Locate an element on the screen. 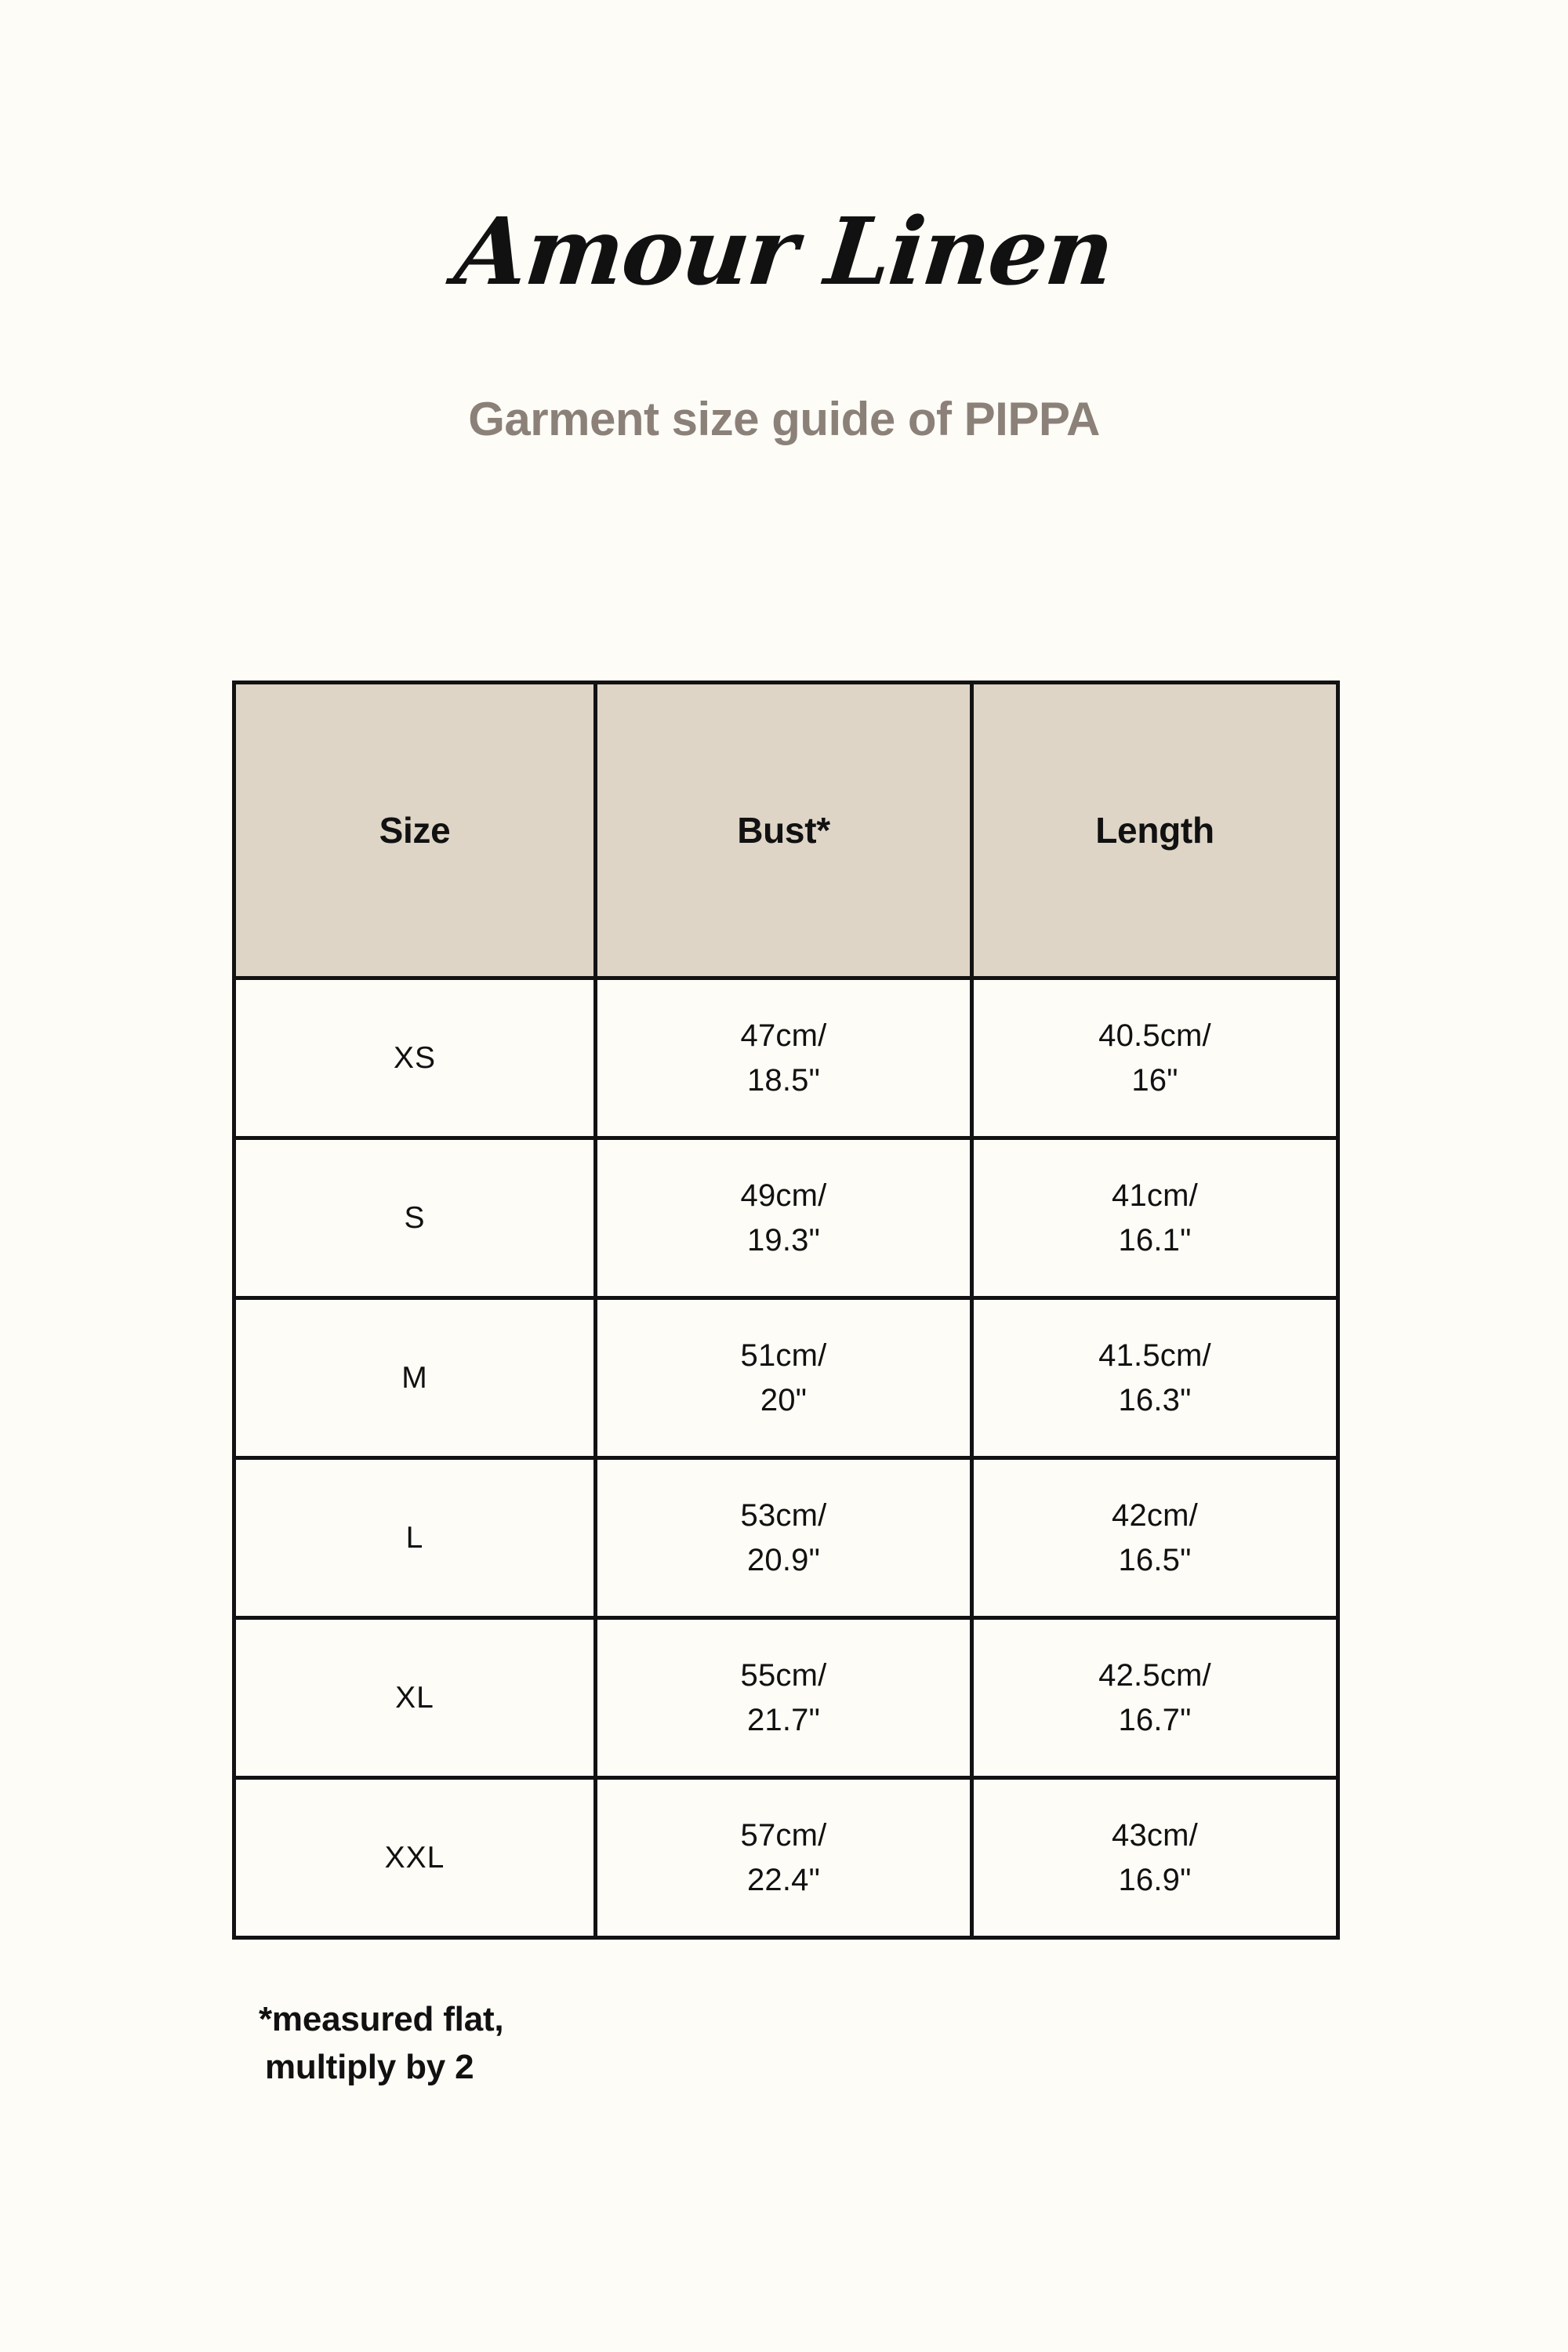 The image size is (1568, 2352). bust-cm: 57cm/ is located at coordinates (783, 1835).